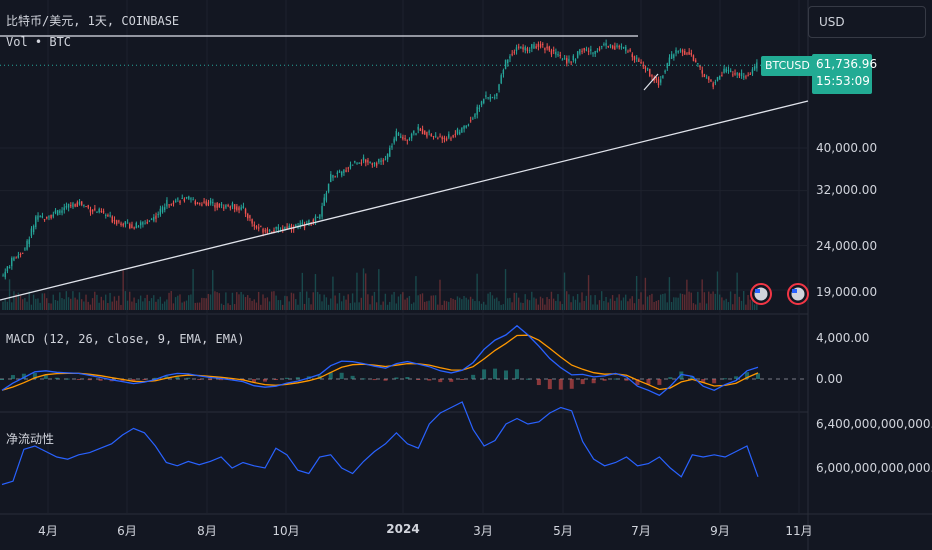 The height and width of the screenshot is (550, 932). I want to click on liquidity-tick: 6,000,000,000,000.00, so click(874, 468).